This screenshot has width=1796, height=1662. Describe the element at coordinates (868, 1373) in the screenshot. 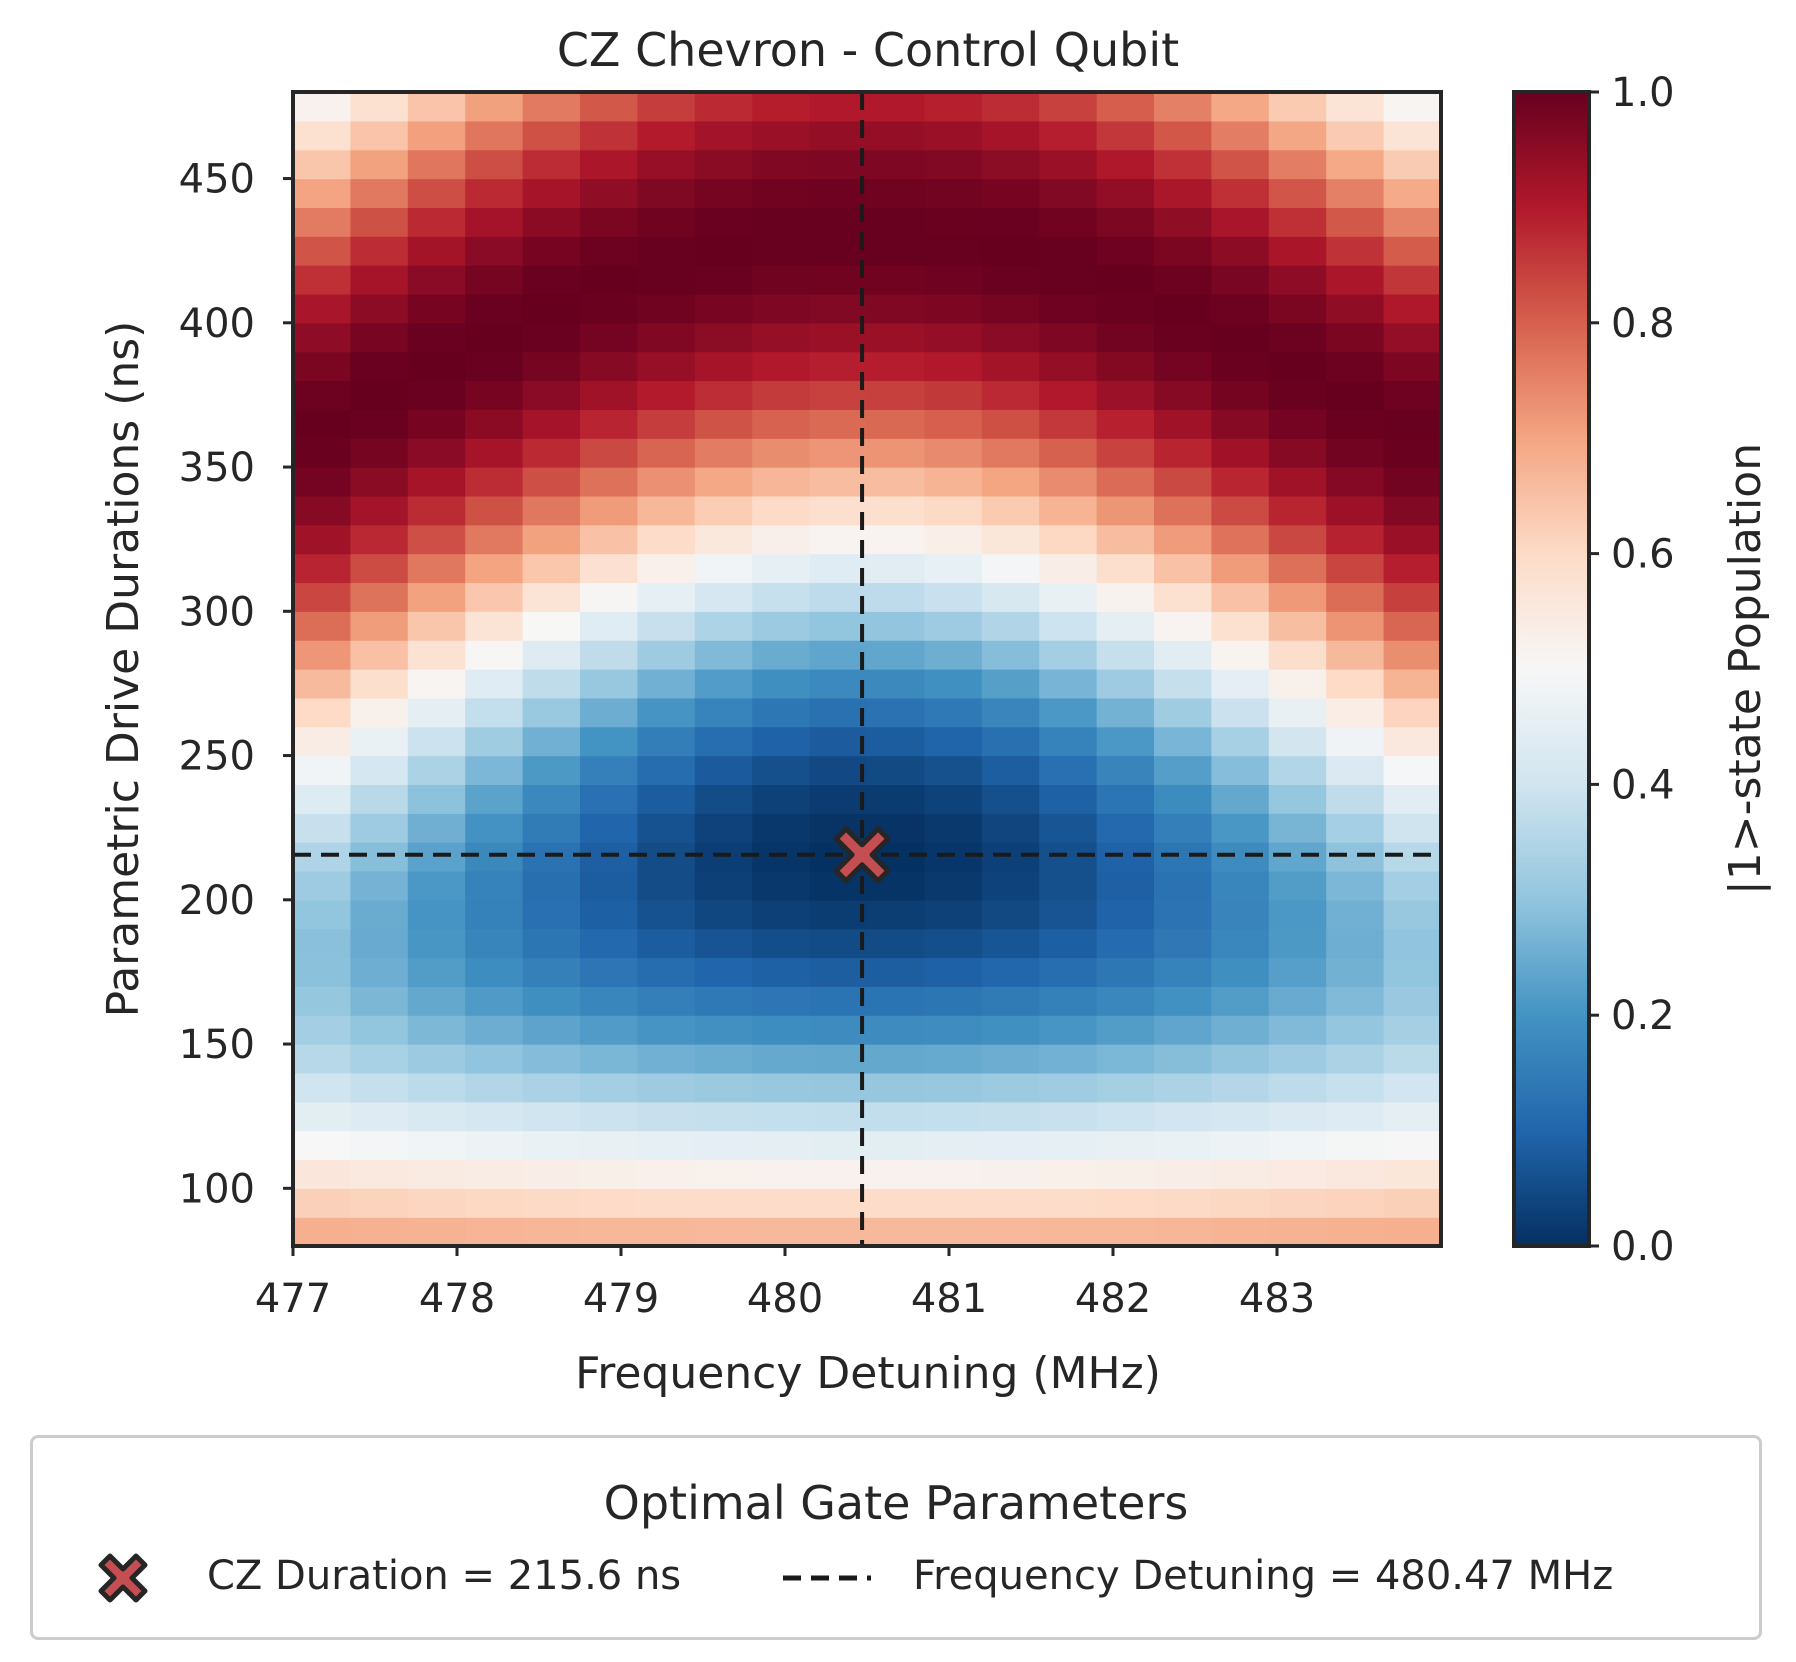

I see `x-axis-label: Frequency Detuning (MHz)` at that location.